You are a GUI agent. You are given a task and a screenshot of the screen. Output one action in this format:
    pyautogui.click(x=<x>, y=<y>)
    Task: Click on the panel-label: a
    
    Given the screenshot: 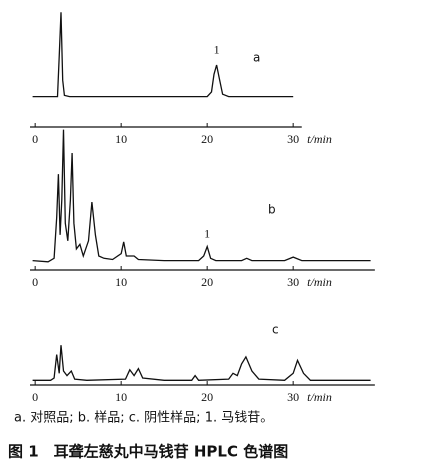 What is the action you would take?
    pyautogui.click(x=256, y=58)
    